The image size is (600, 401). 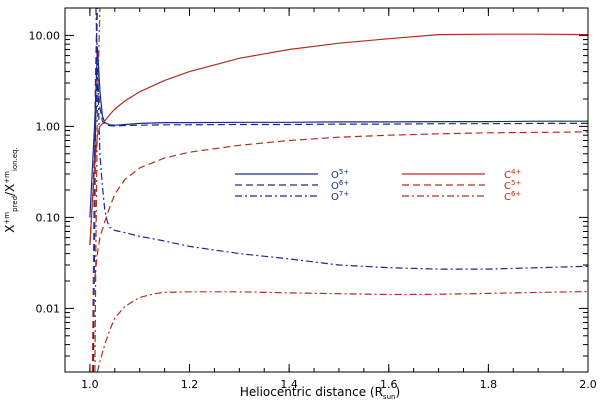 What do you see at coordinates (190, 384) in the screenshot?
I see `x-tick-label: 1.2` at bounding box center [190, 384].